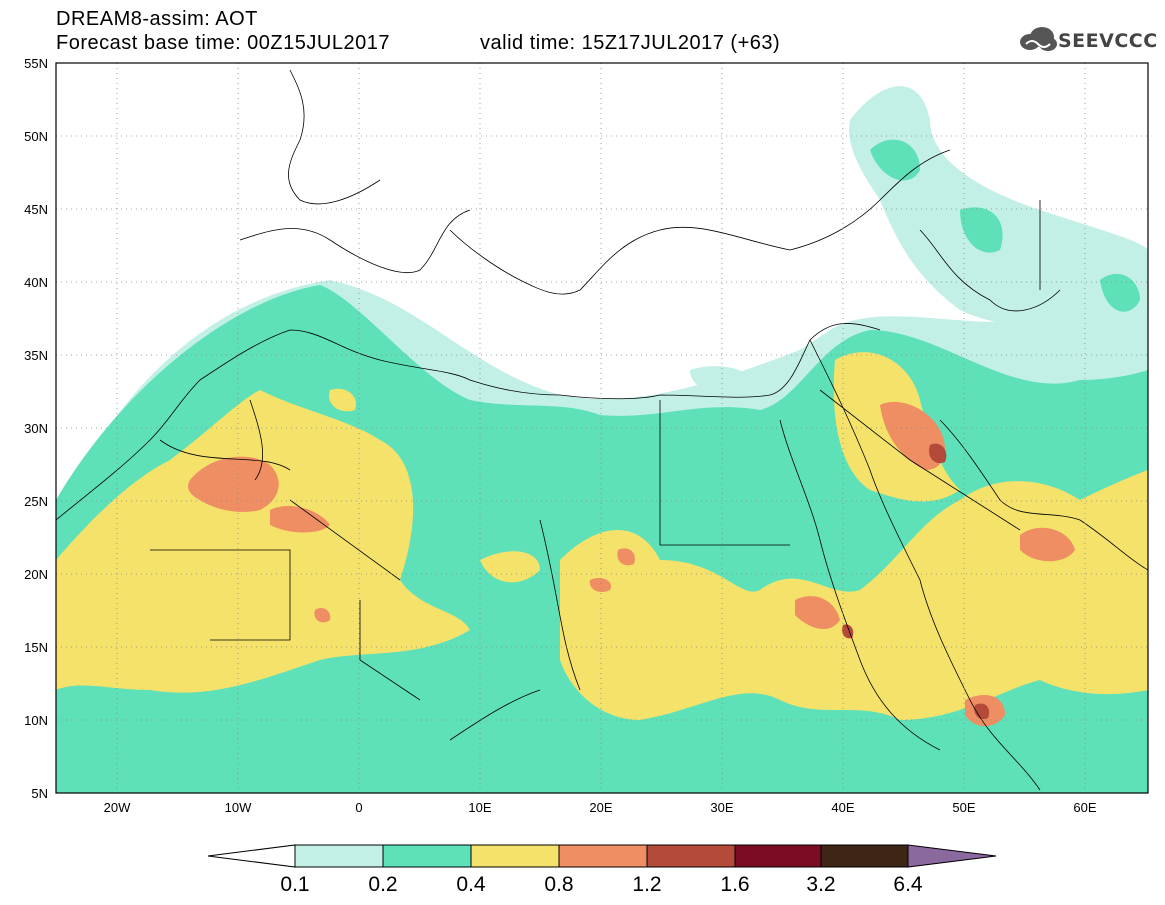  Describe the element at coordinates (1038, 39) in the screenshot. I see `cloud-icon` at that location.